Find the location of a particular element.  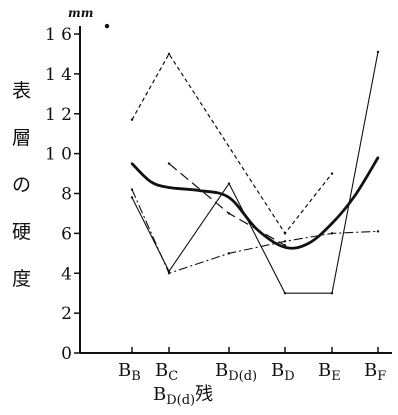

y-tick-label: 0 is located at coordinates (66, 354).